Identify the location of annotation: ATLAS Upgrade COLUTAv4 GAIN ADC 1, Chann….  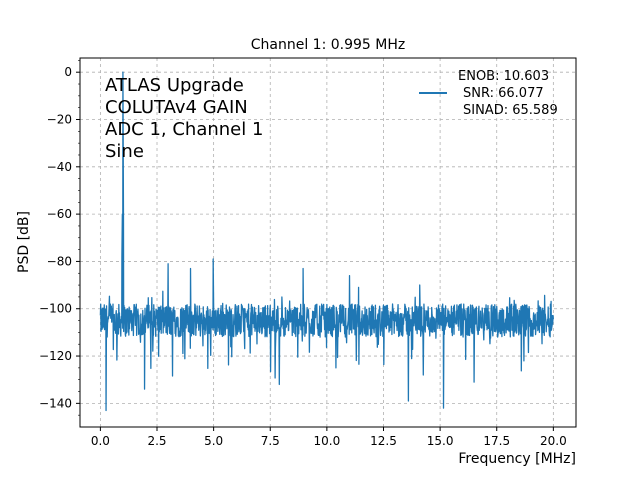
(184, 118).